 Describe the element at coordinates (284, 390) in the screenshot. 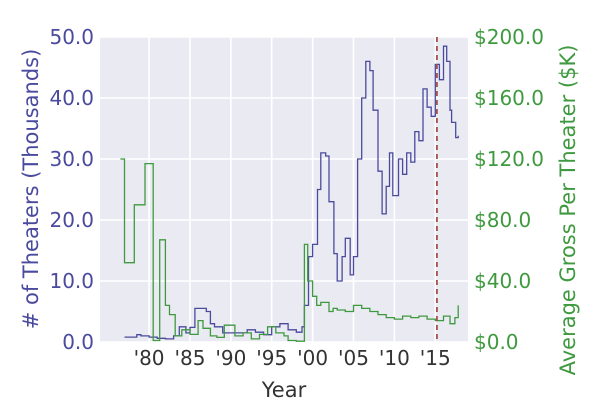

I see `x-axis-label: Year` at that location.